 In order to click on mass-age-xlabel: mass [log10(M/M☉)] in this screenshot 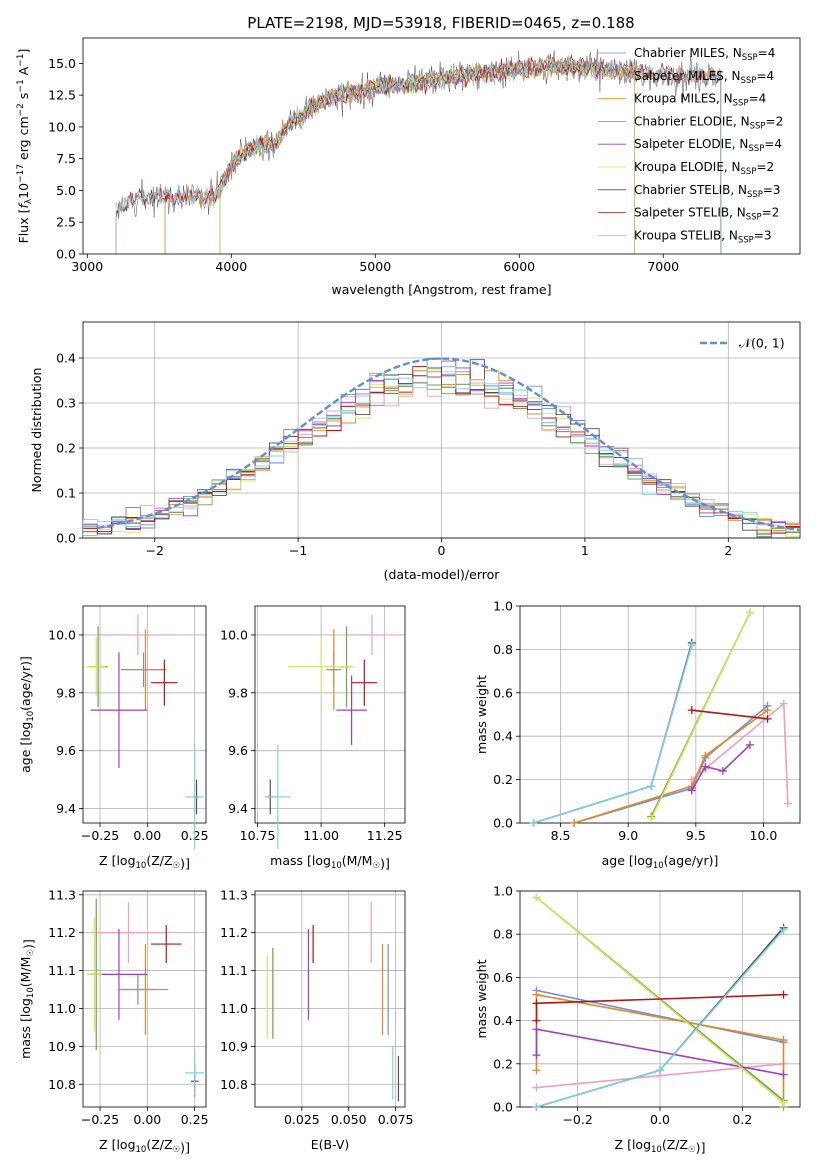, I will do `click(330, 862)`.